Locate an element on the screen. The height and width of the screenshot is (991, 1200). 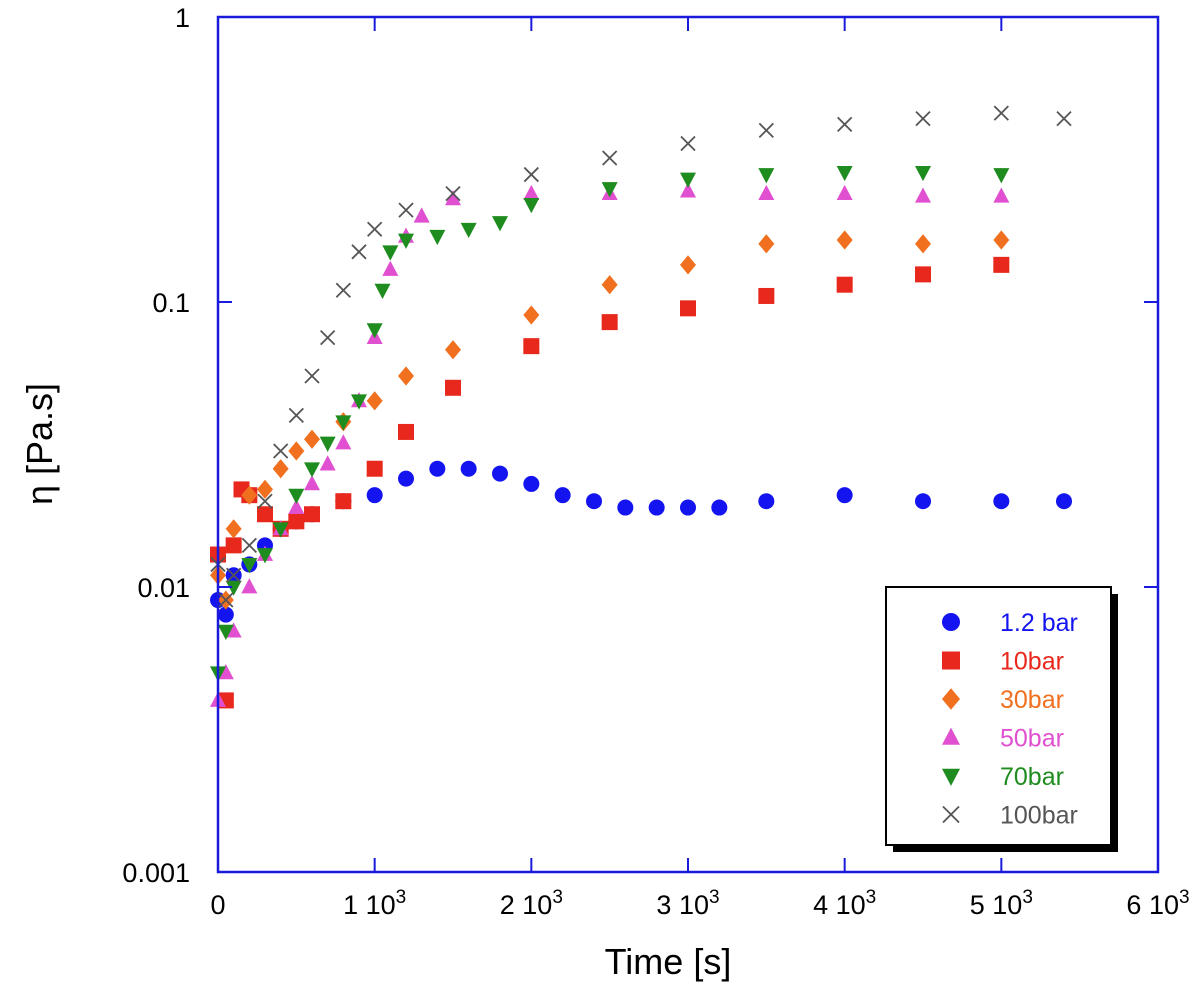
y-axis-title: η [Pa.s] is located at coordinates (39, 444).